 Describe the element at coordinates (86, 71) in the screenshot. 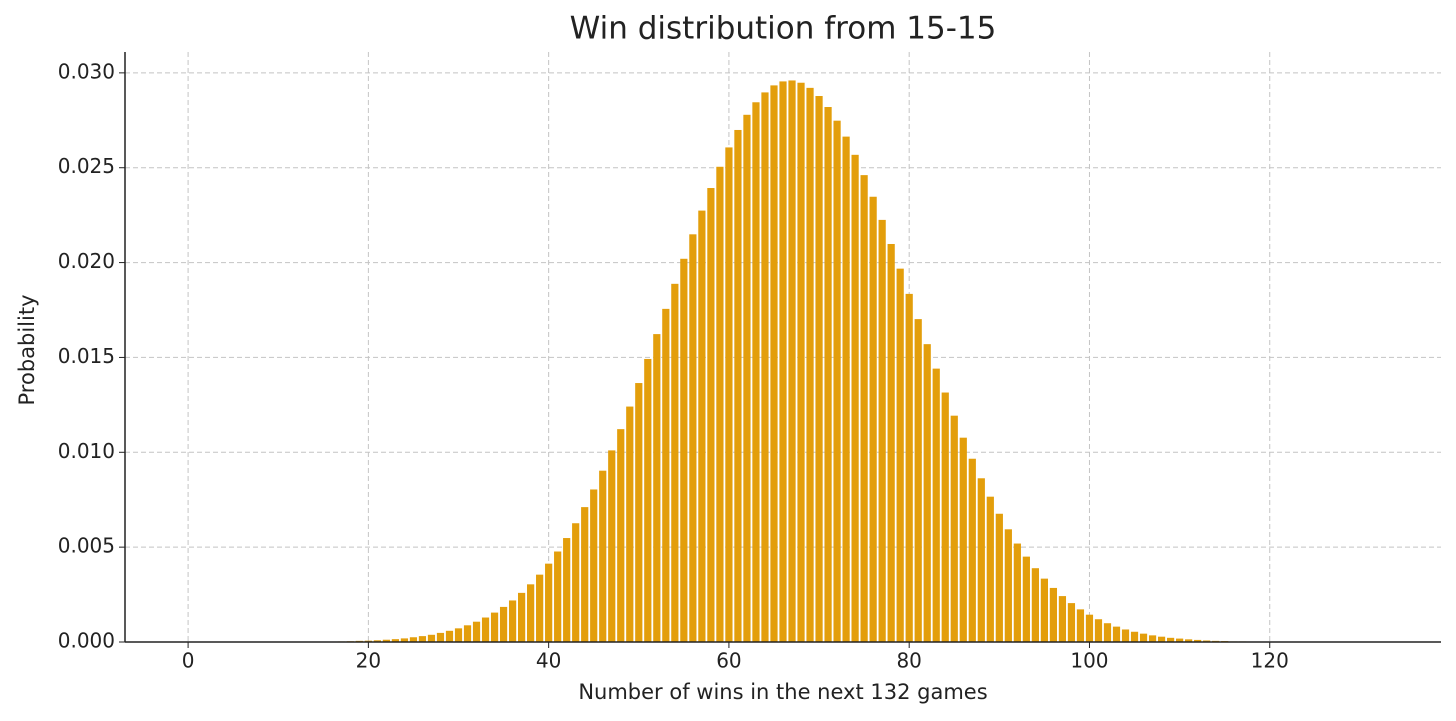

I see `y-tick-label: 0.030` at that location.